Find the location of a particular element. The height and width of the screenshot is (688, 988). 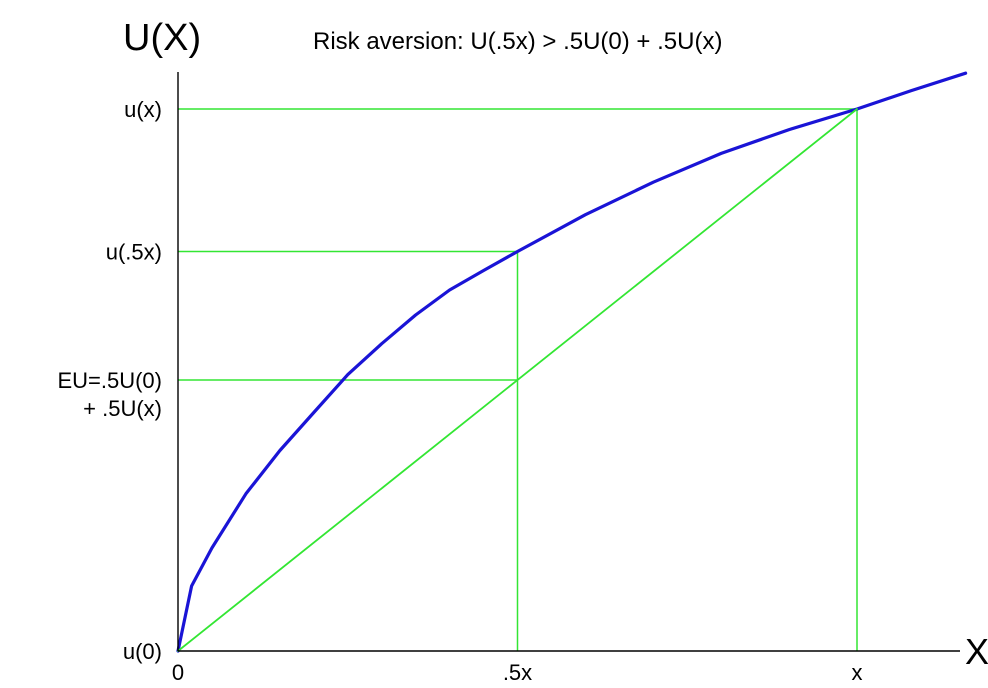

x-tick-label-2: x is located at coordinates (857, 672).